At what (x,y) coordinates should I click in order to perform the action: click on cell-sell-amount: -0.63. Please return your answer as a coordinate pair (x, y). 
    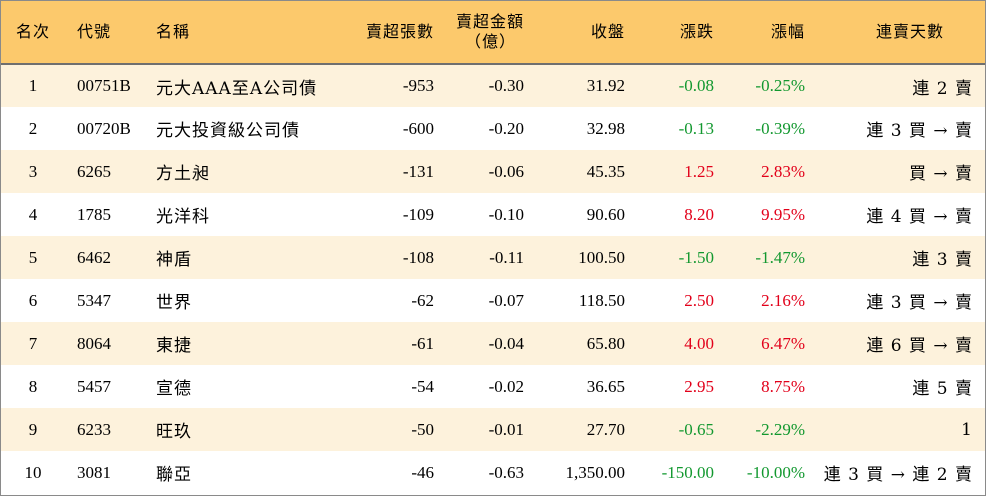
    Looking at the image, I should click on (506, 472).